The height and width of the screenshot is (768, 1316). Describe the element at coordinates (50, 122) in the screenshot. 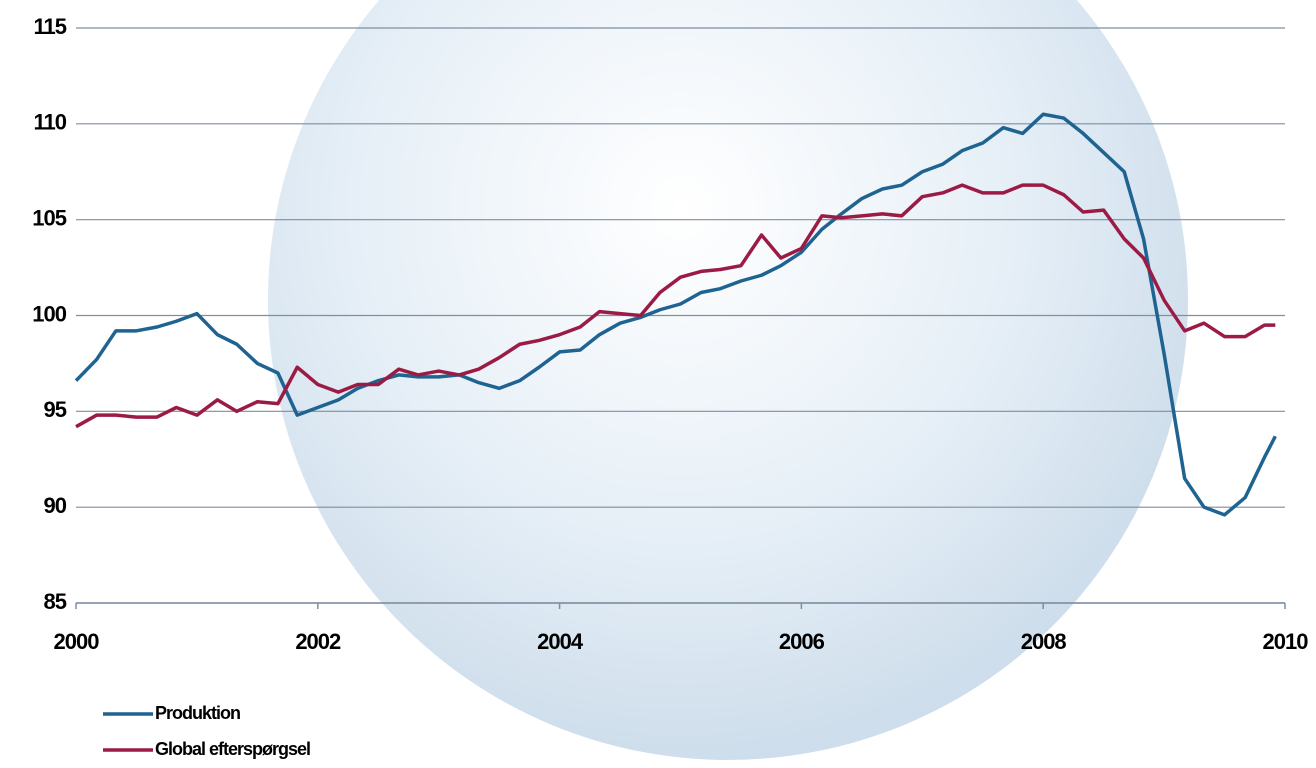

I see `y-tick-label: 110` at that location.